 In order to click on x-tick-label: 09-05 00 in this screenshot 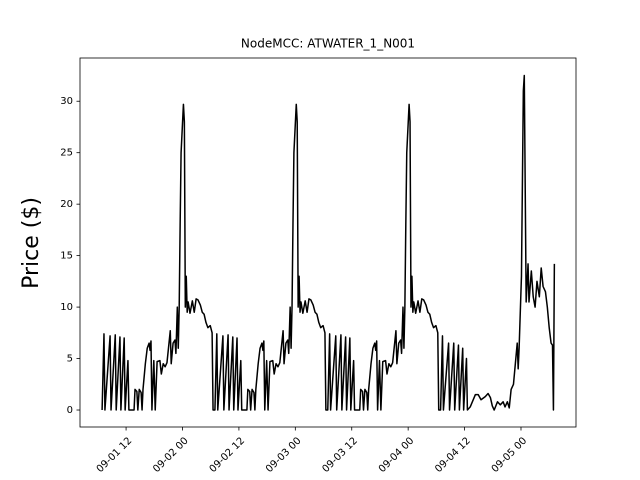, I will do `click(510, 455)`.